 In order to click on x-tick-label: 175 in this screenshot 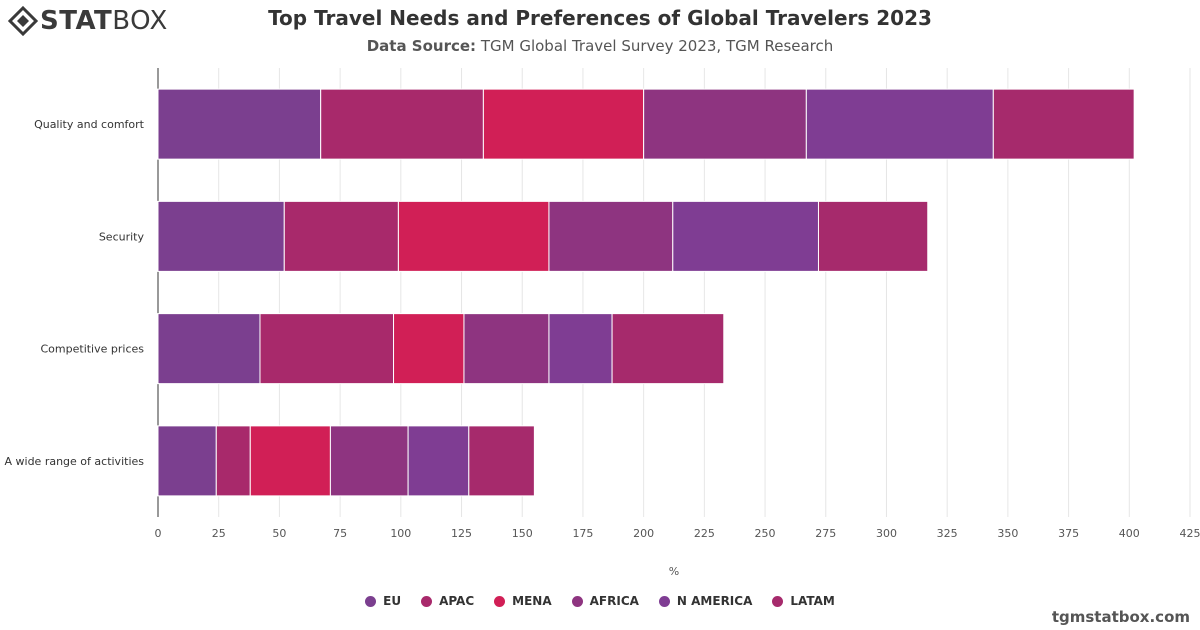, I will do `click(582, 533)`.